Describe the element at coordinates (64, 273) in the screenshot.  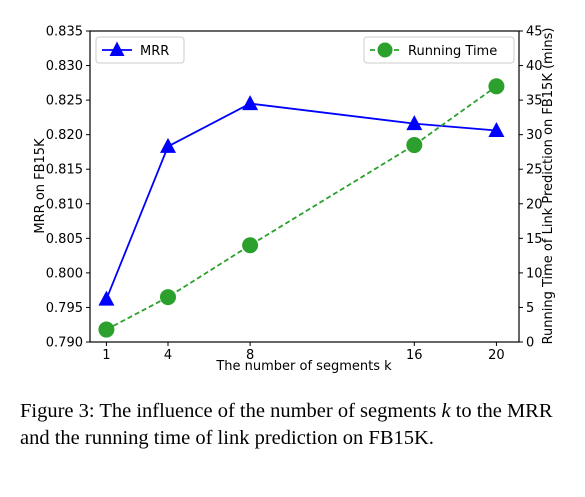
I see `left-y-tick-label: 0.800` at that location.